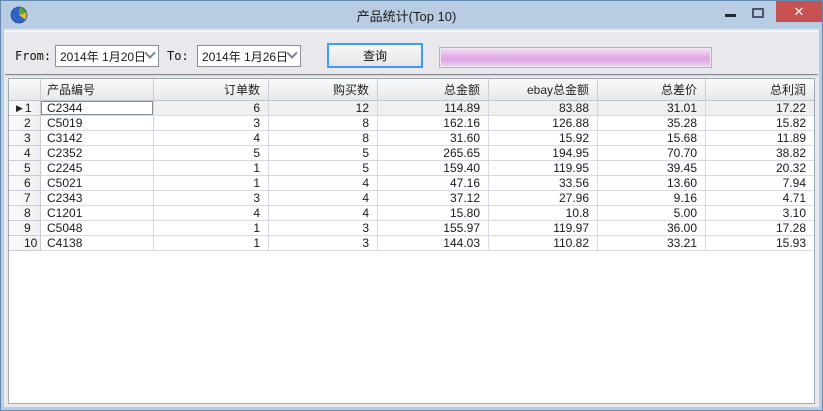 This screenshot has width=823, height=411. What do you see at coordinates (25, 108) in the screenshot?
I see `row-header: ▶ 1` at bounding box center [25, 108].